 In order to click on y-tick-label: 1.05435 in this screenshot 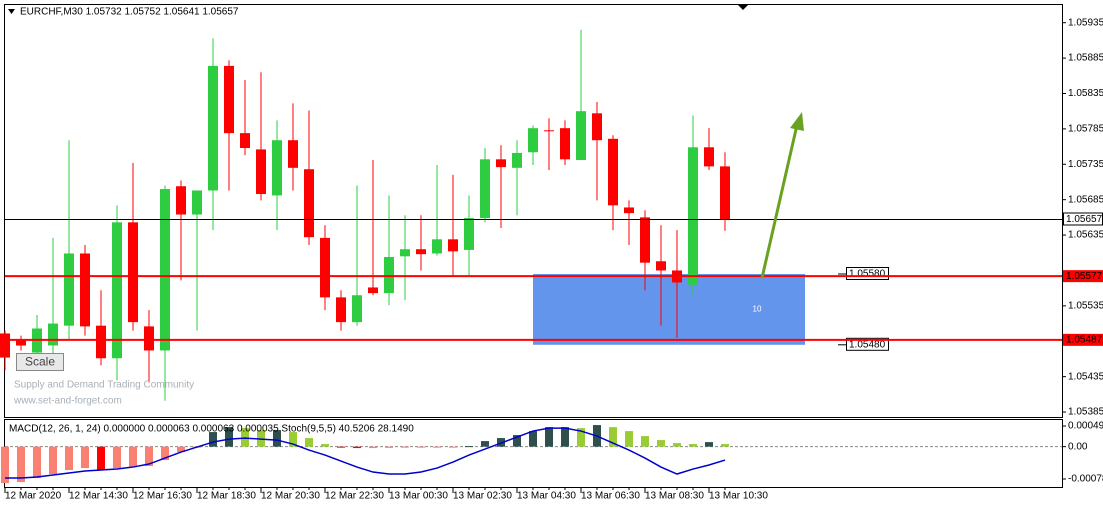, I will do `click(1085, 376)`.